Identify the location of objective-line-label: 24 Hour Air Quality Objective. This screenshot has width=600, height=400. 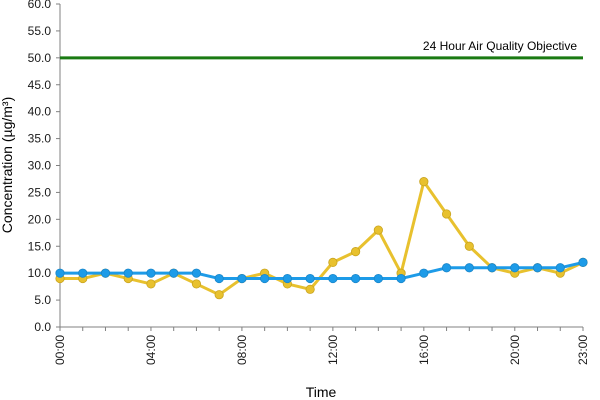
(500, 46).